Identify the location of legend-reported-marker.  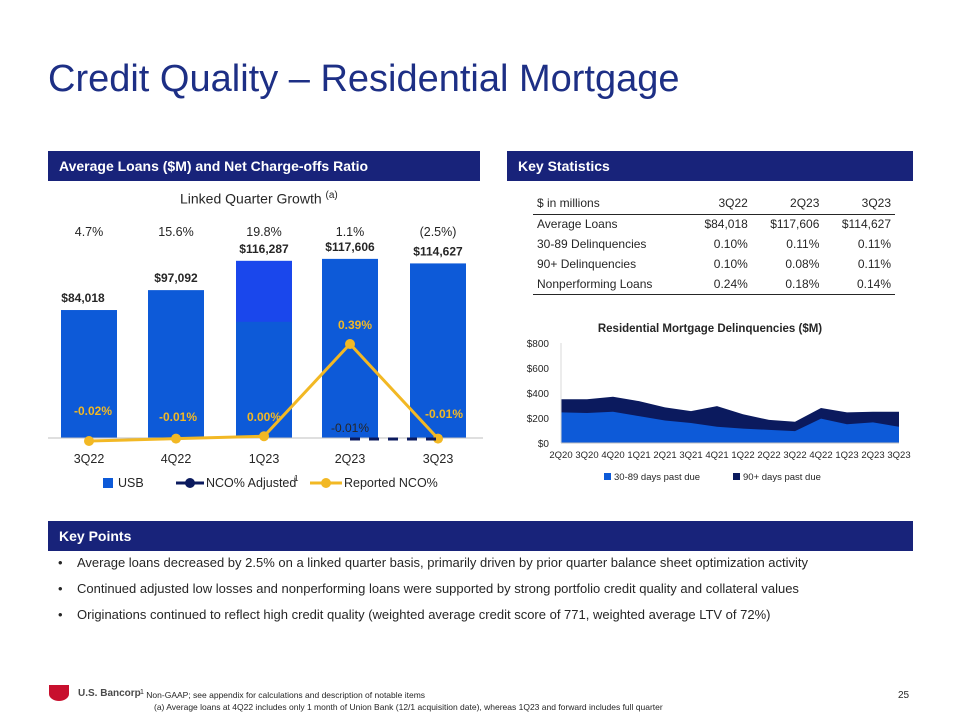
(326, 483).